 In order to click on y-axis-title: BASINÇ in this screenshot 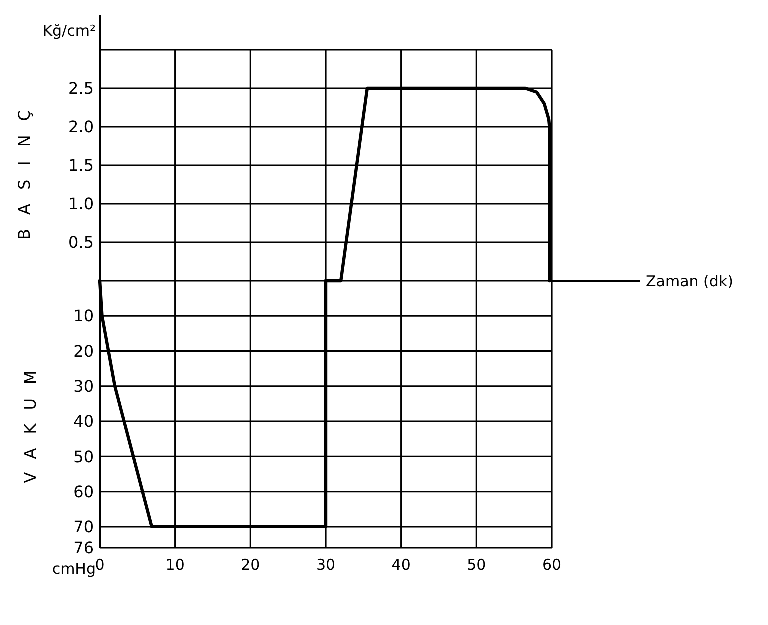, I will do `click(24, 168)`.